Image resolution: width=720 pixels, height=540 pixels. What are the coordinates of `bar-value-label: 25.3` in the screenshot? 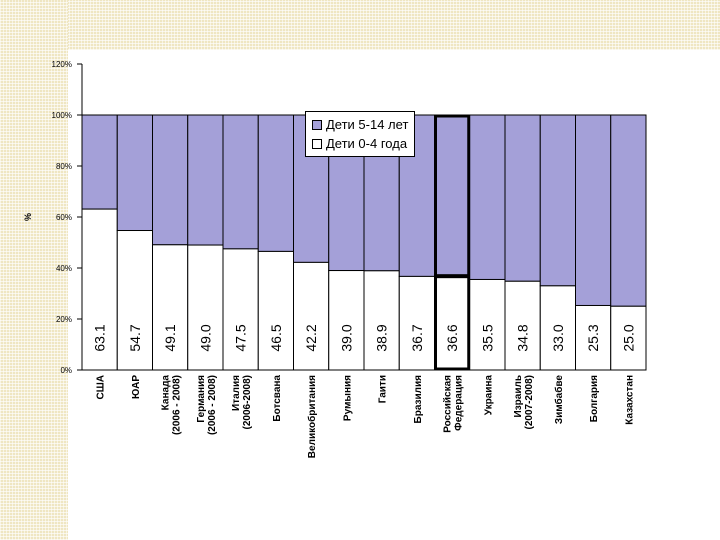 It's located at (593, 337).